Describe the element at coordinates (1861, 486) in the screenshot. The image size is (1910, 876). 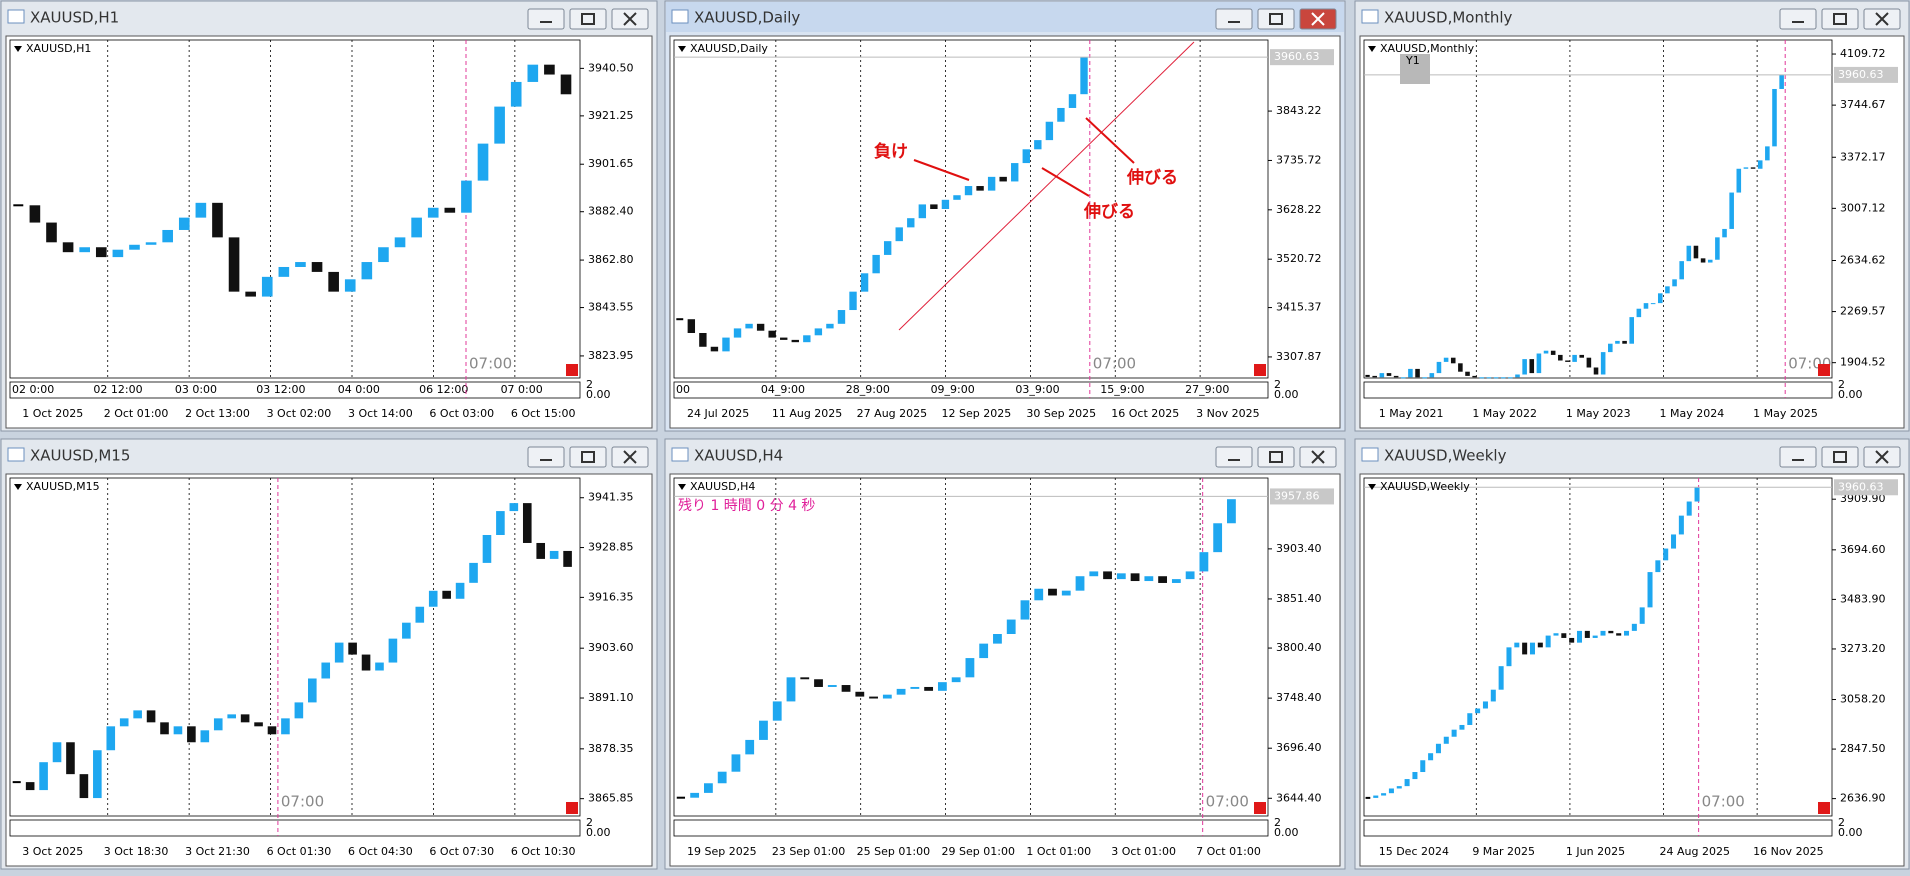
I see `bid-label: 3960.63` at that location.